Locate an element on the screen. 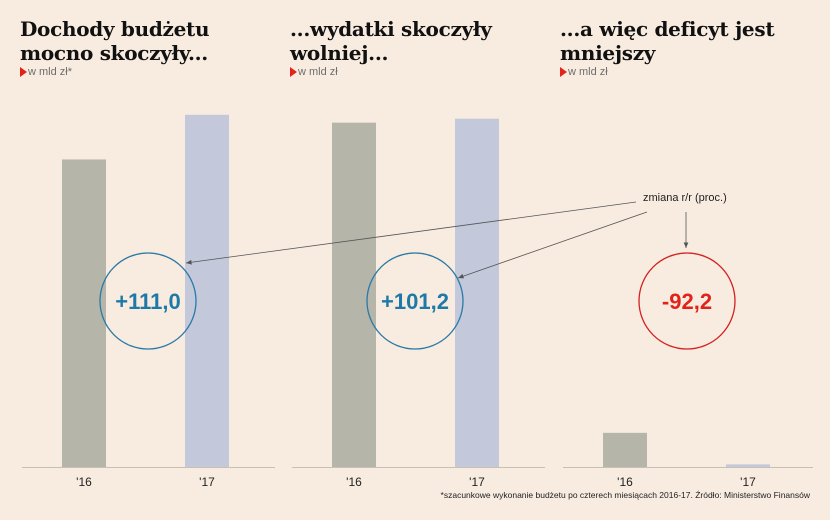 The height and width of the screenshot is (520, 830). x-tick-label-1-1: '16 is located at coordinates (84, 482).